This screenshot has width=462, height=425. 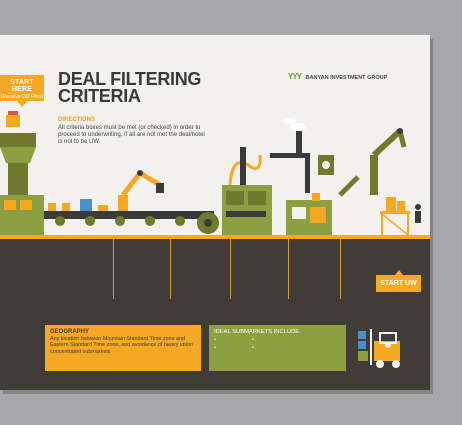 What do you see at coordinates (22, 97) in the screenshot?
I see `start-here-sublabel: (Receive OD Files)` at bounding box center [22, 97].